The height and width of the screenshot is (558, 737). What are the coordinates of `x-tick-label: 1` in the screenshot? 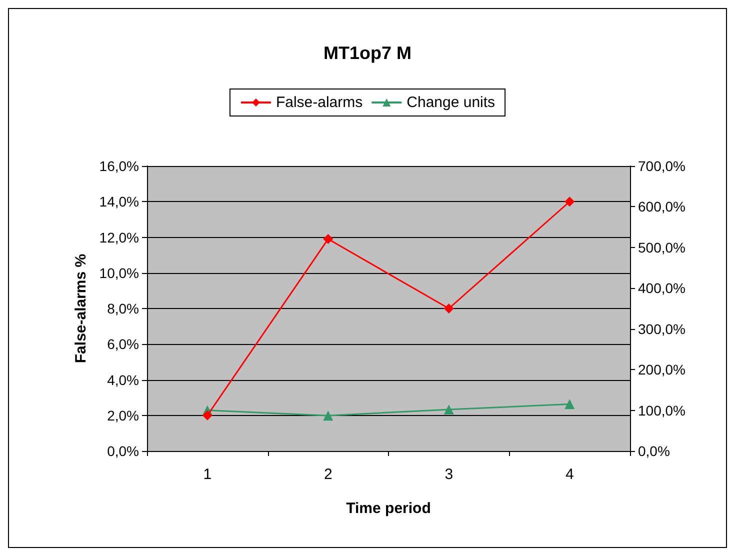 It's located at (207, 474).